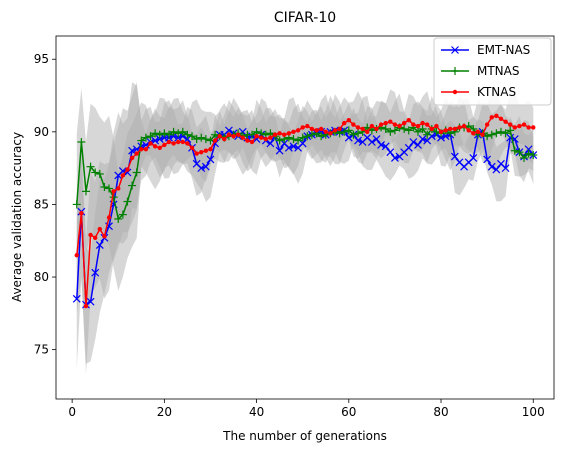  Describe the element at coordinates (305, 18) in the screenshot. I see `chart-title: CIFAR-10` at that location.